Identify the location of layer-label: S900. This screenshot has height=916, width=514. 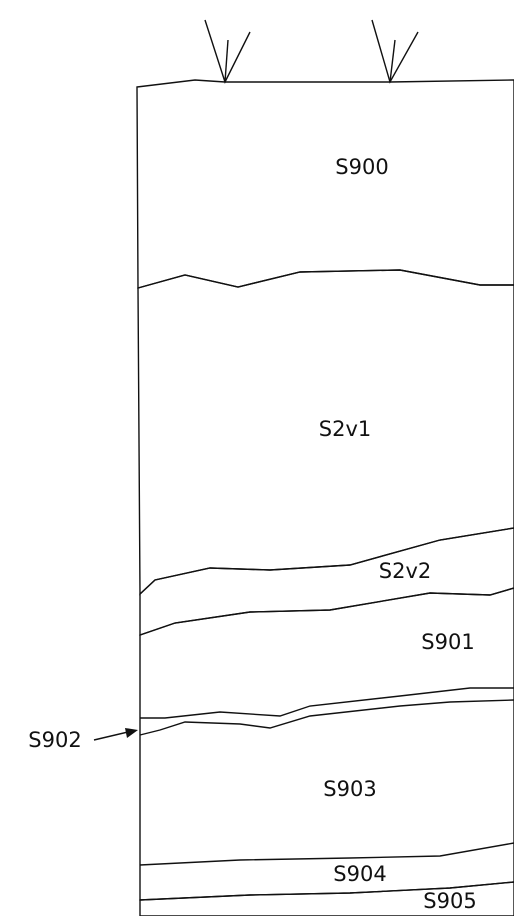
(361, 167).